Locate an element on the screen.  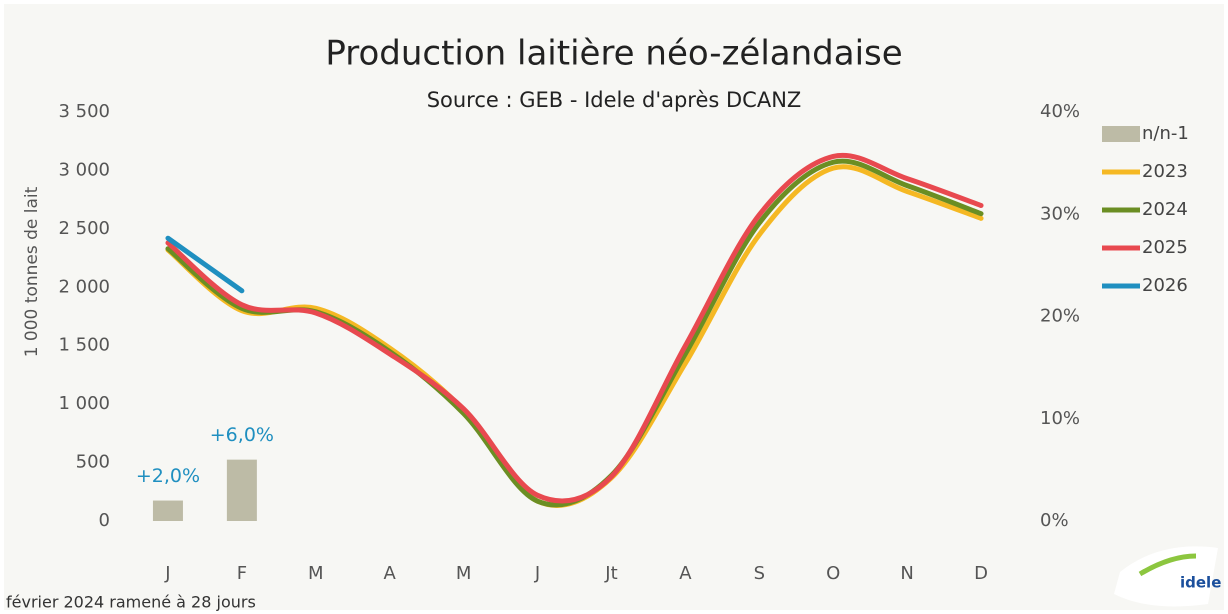
y-tick-label: 2 500 is located at coordinates (84, 228).